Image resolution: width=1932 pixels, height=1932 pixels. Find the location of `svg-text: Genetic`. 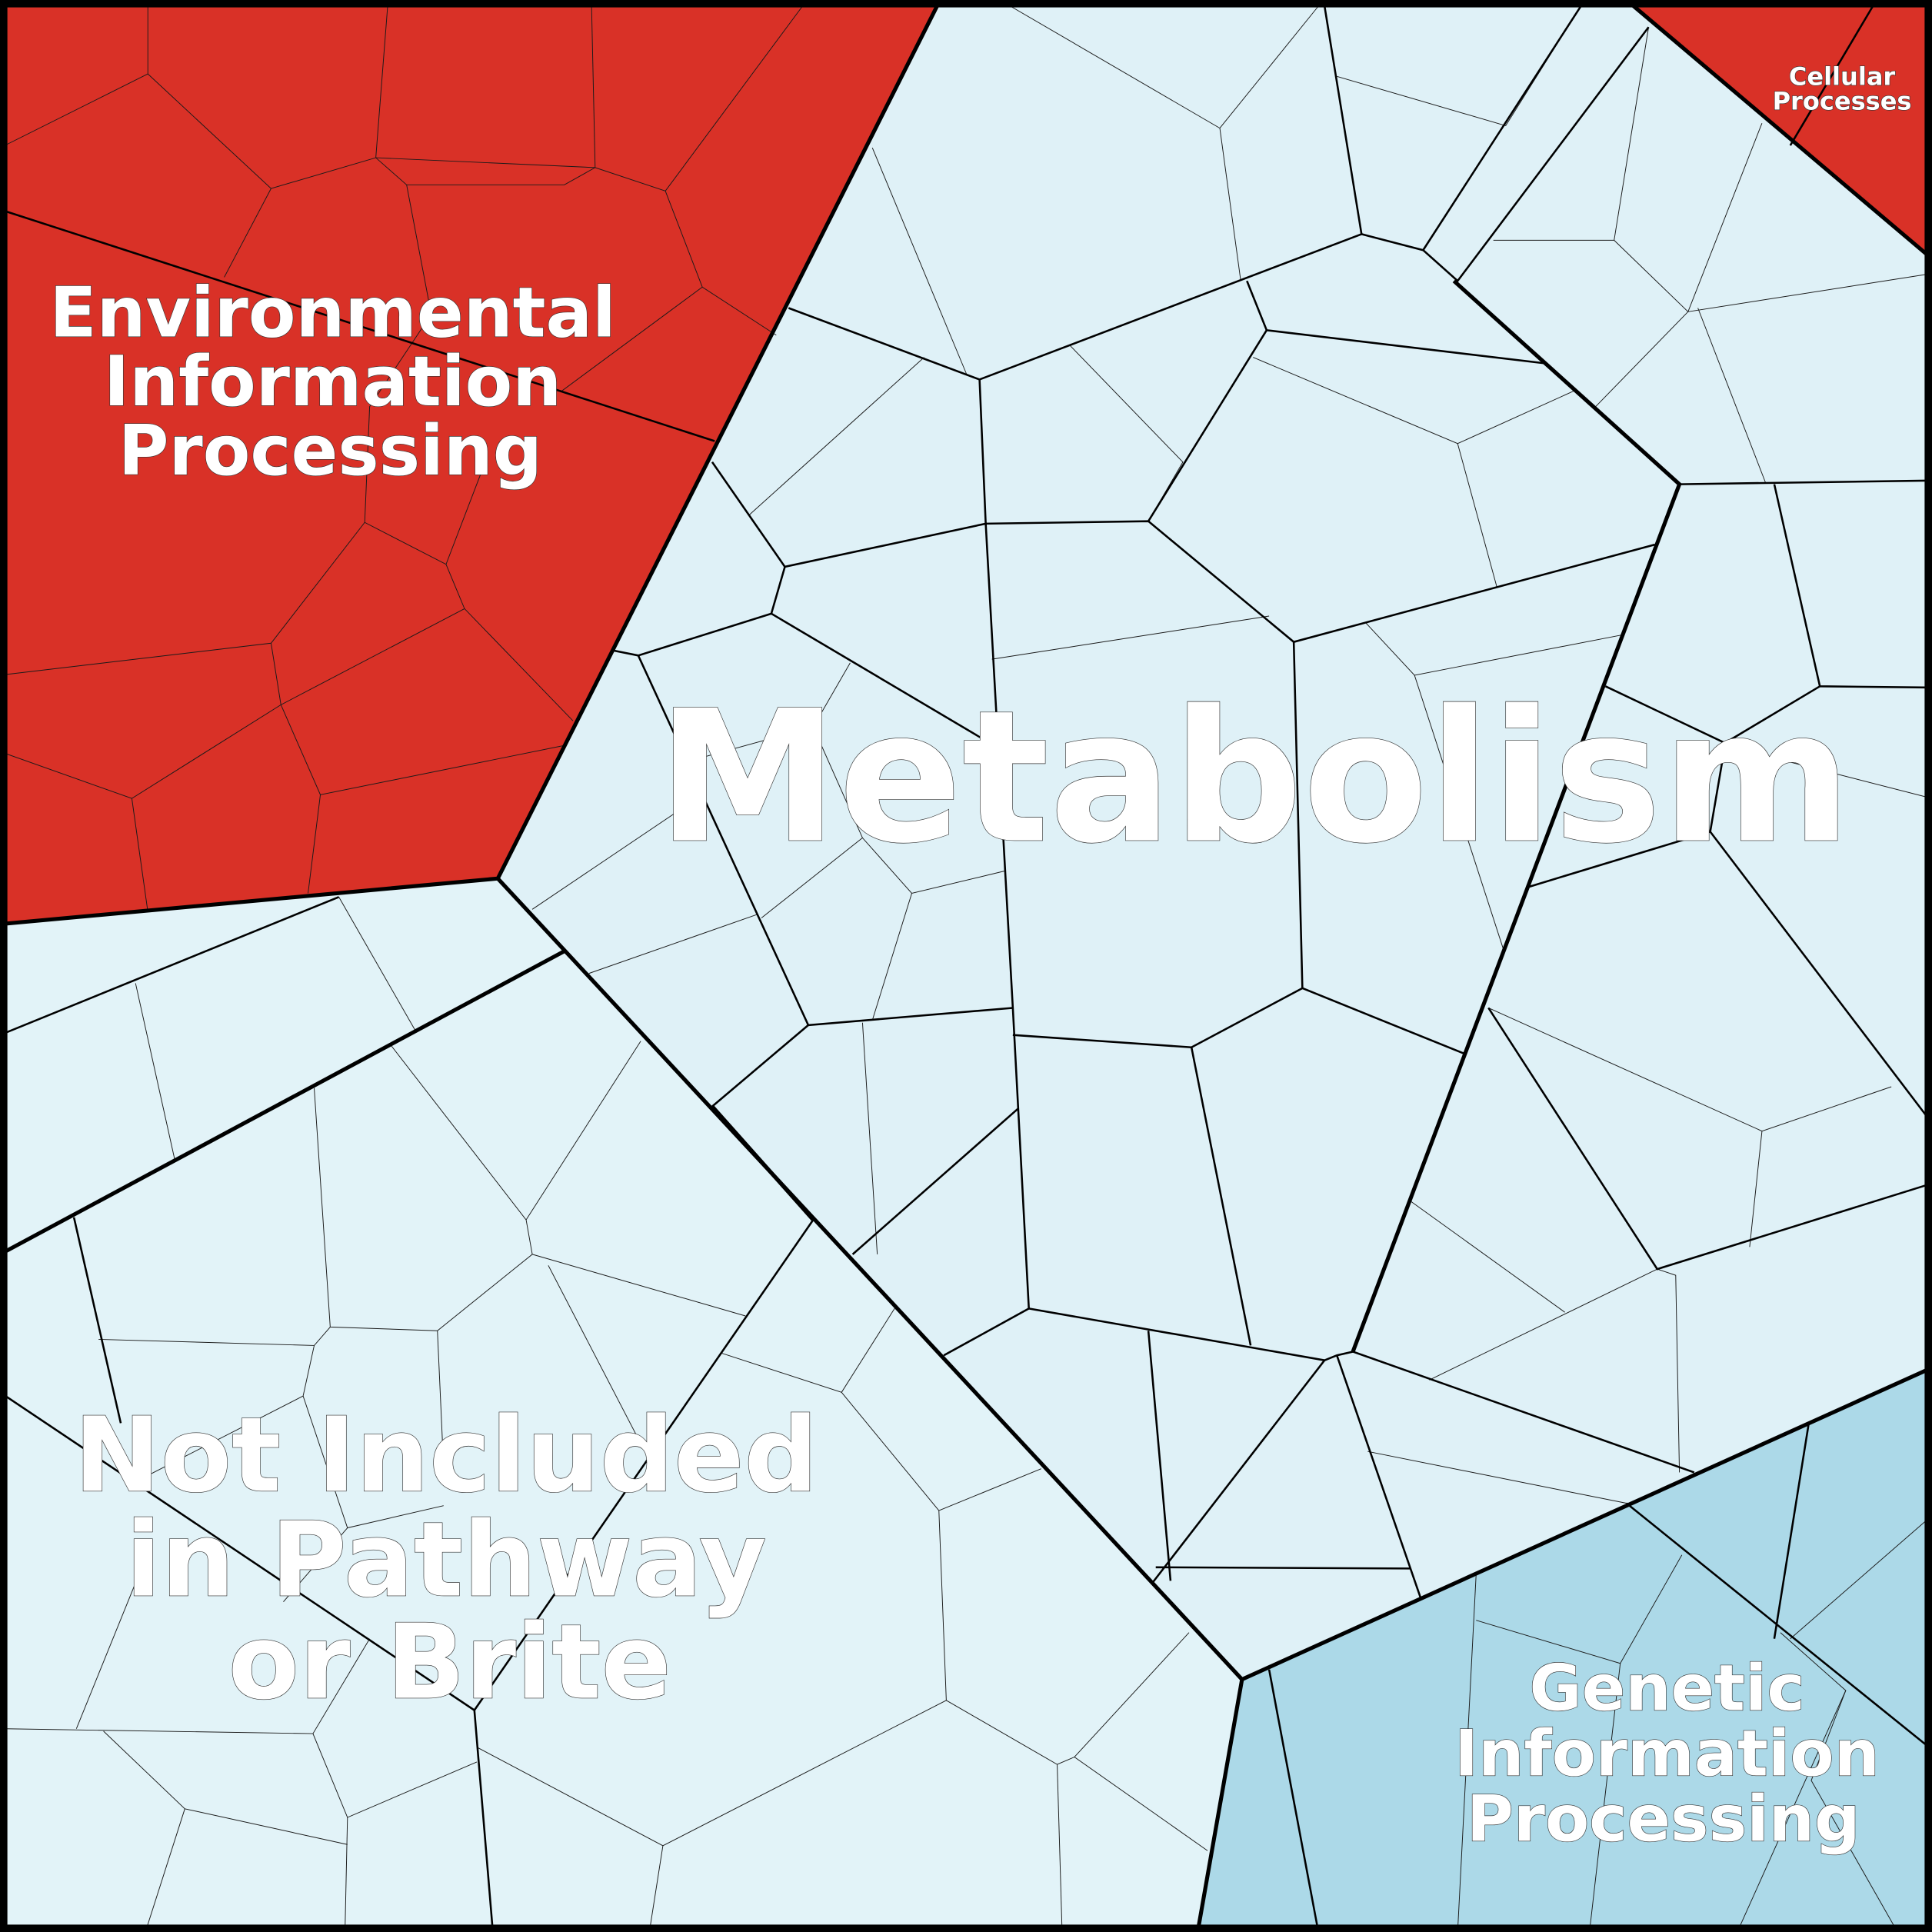

svg-text: Genetic is located at coordinates (1666, 1688).